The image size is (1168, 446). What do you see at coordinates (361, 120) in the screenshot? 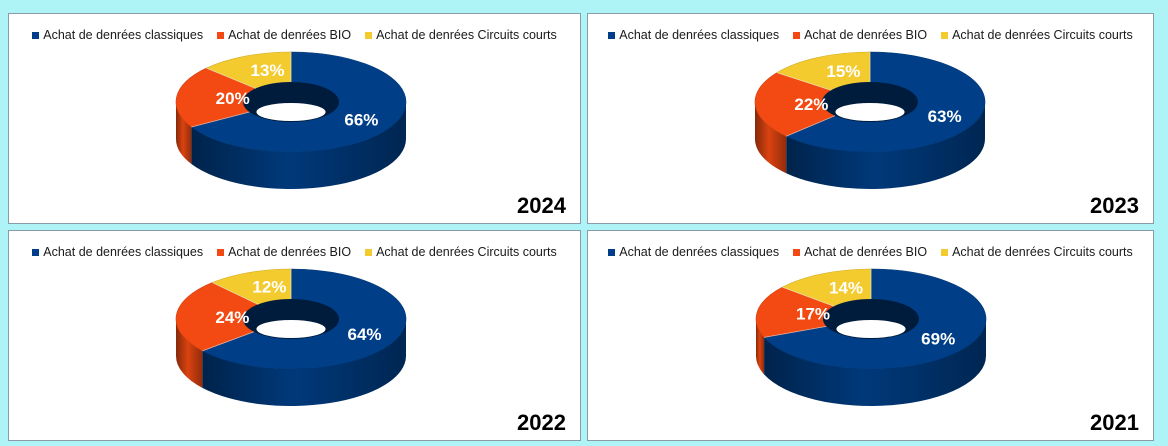
I see `data-label-classiques: 66%` at bounding box center [361, 120].